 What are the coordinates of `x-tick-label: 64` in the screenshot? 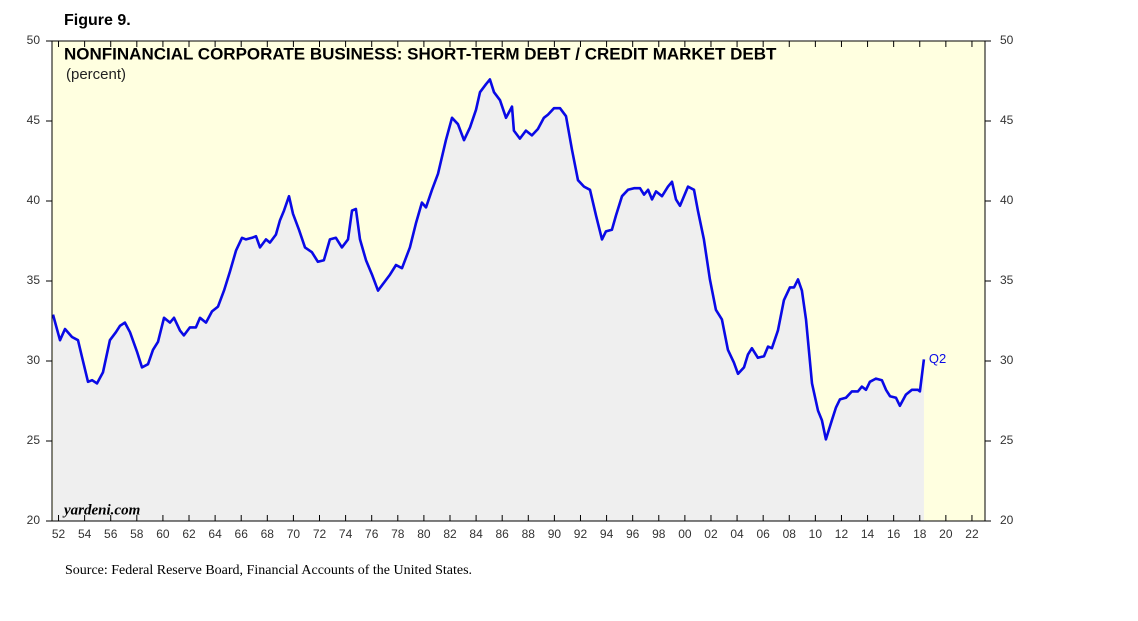 It's located at (215, 534).